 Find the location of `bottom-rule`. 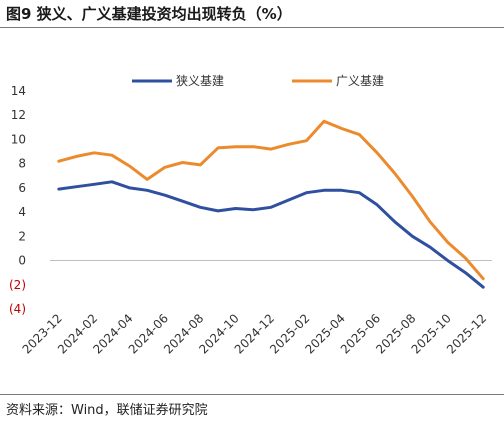

bottom-rule is located at coordinates (252, 394).